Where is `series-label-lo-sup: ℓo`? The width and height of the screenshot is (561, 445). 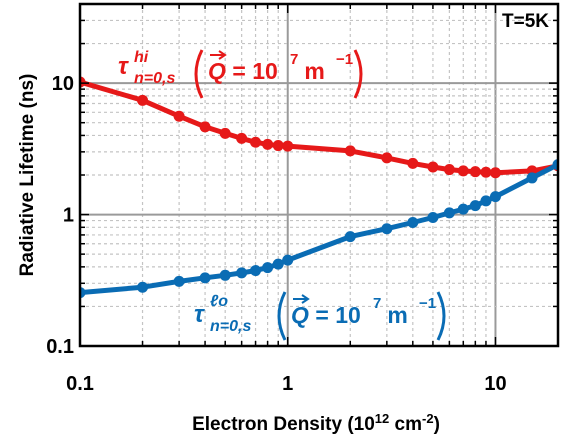
series-label-lo-sup: ℓo is located at coordinates (219, 301).